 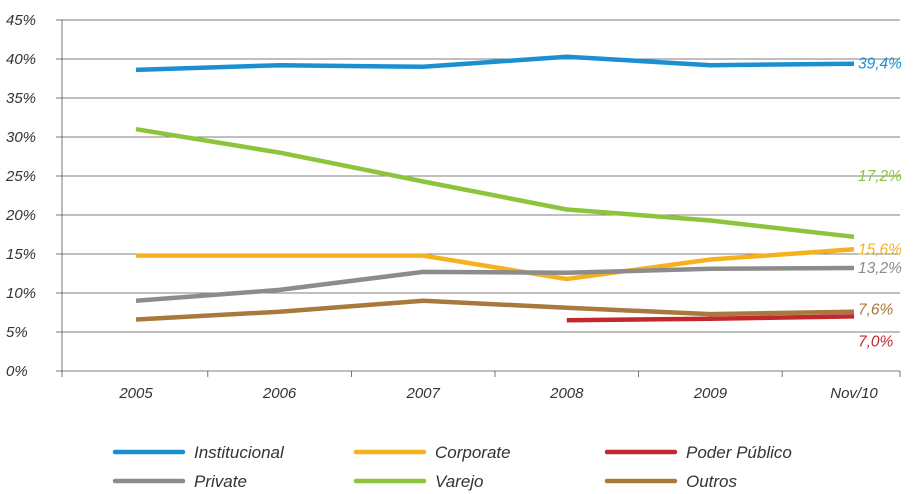 I want to click on end-value-label: 17,2%, so click(x=880, y=176).